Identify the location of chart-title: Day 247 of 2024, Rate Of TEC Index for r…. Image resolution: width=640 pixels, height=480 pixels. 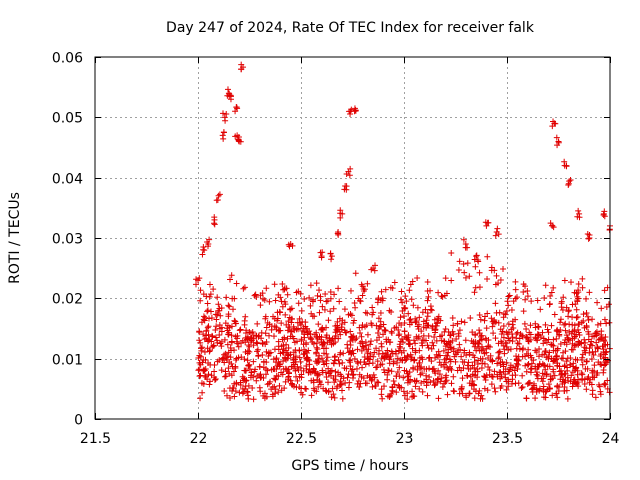
(350, 28).